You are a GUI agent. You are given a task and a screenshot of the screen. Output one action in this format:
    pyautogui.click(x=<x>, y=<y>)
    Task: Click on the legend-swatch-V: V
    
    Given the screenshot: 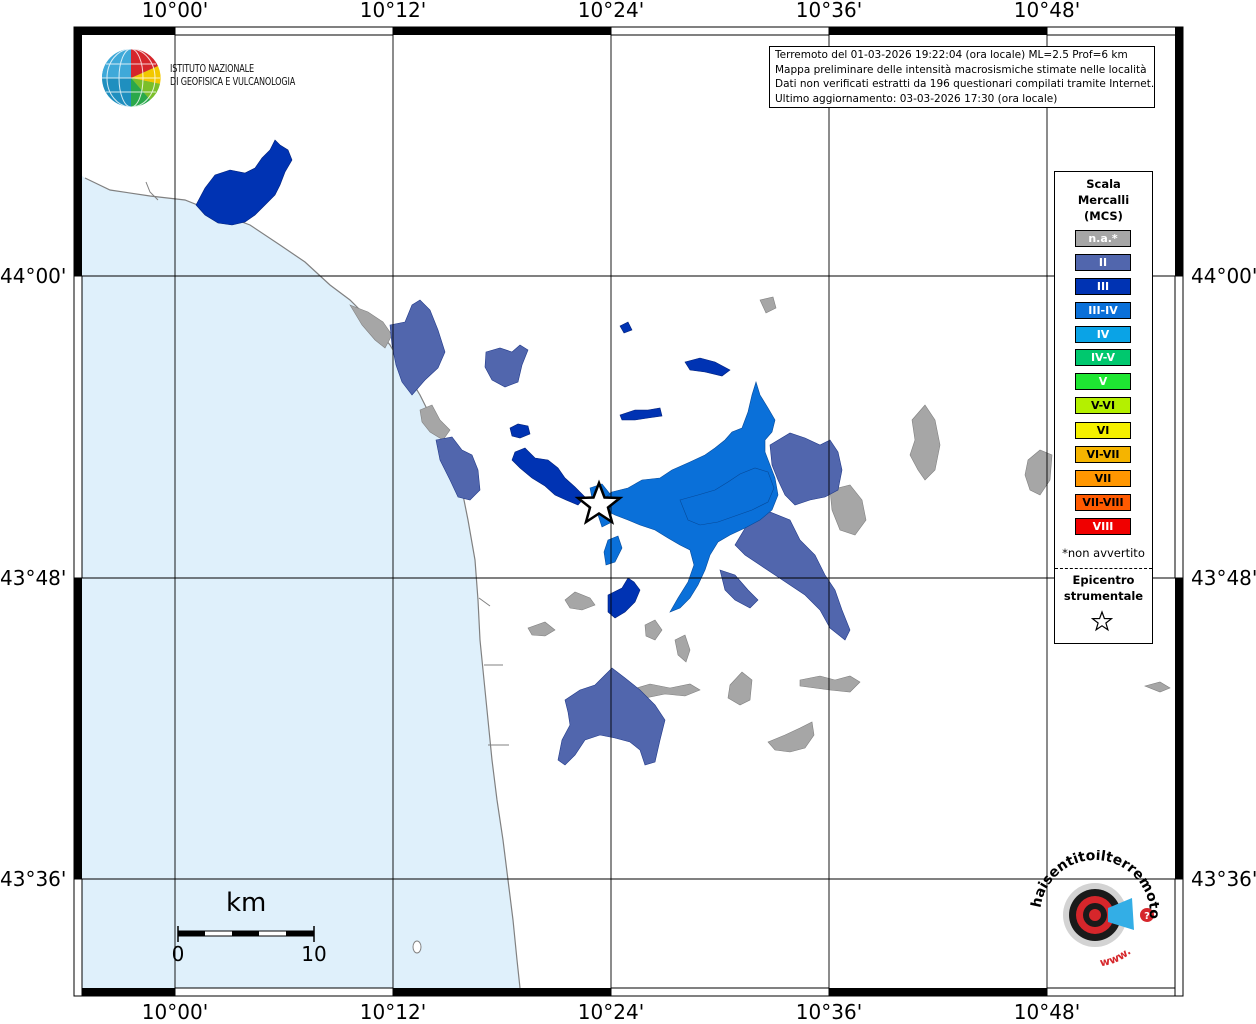 What is the action you would take?
    pyautogui.click(x=1103, y=381)
    